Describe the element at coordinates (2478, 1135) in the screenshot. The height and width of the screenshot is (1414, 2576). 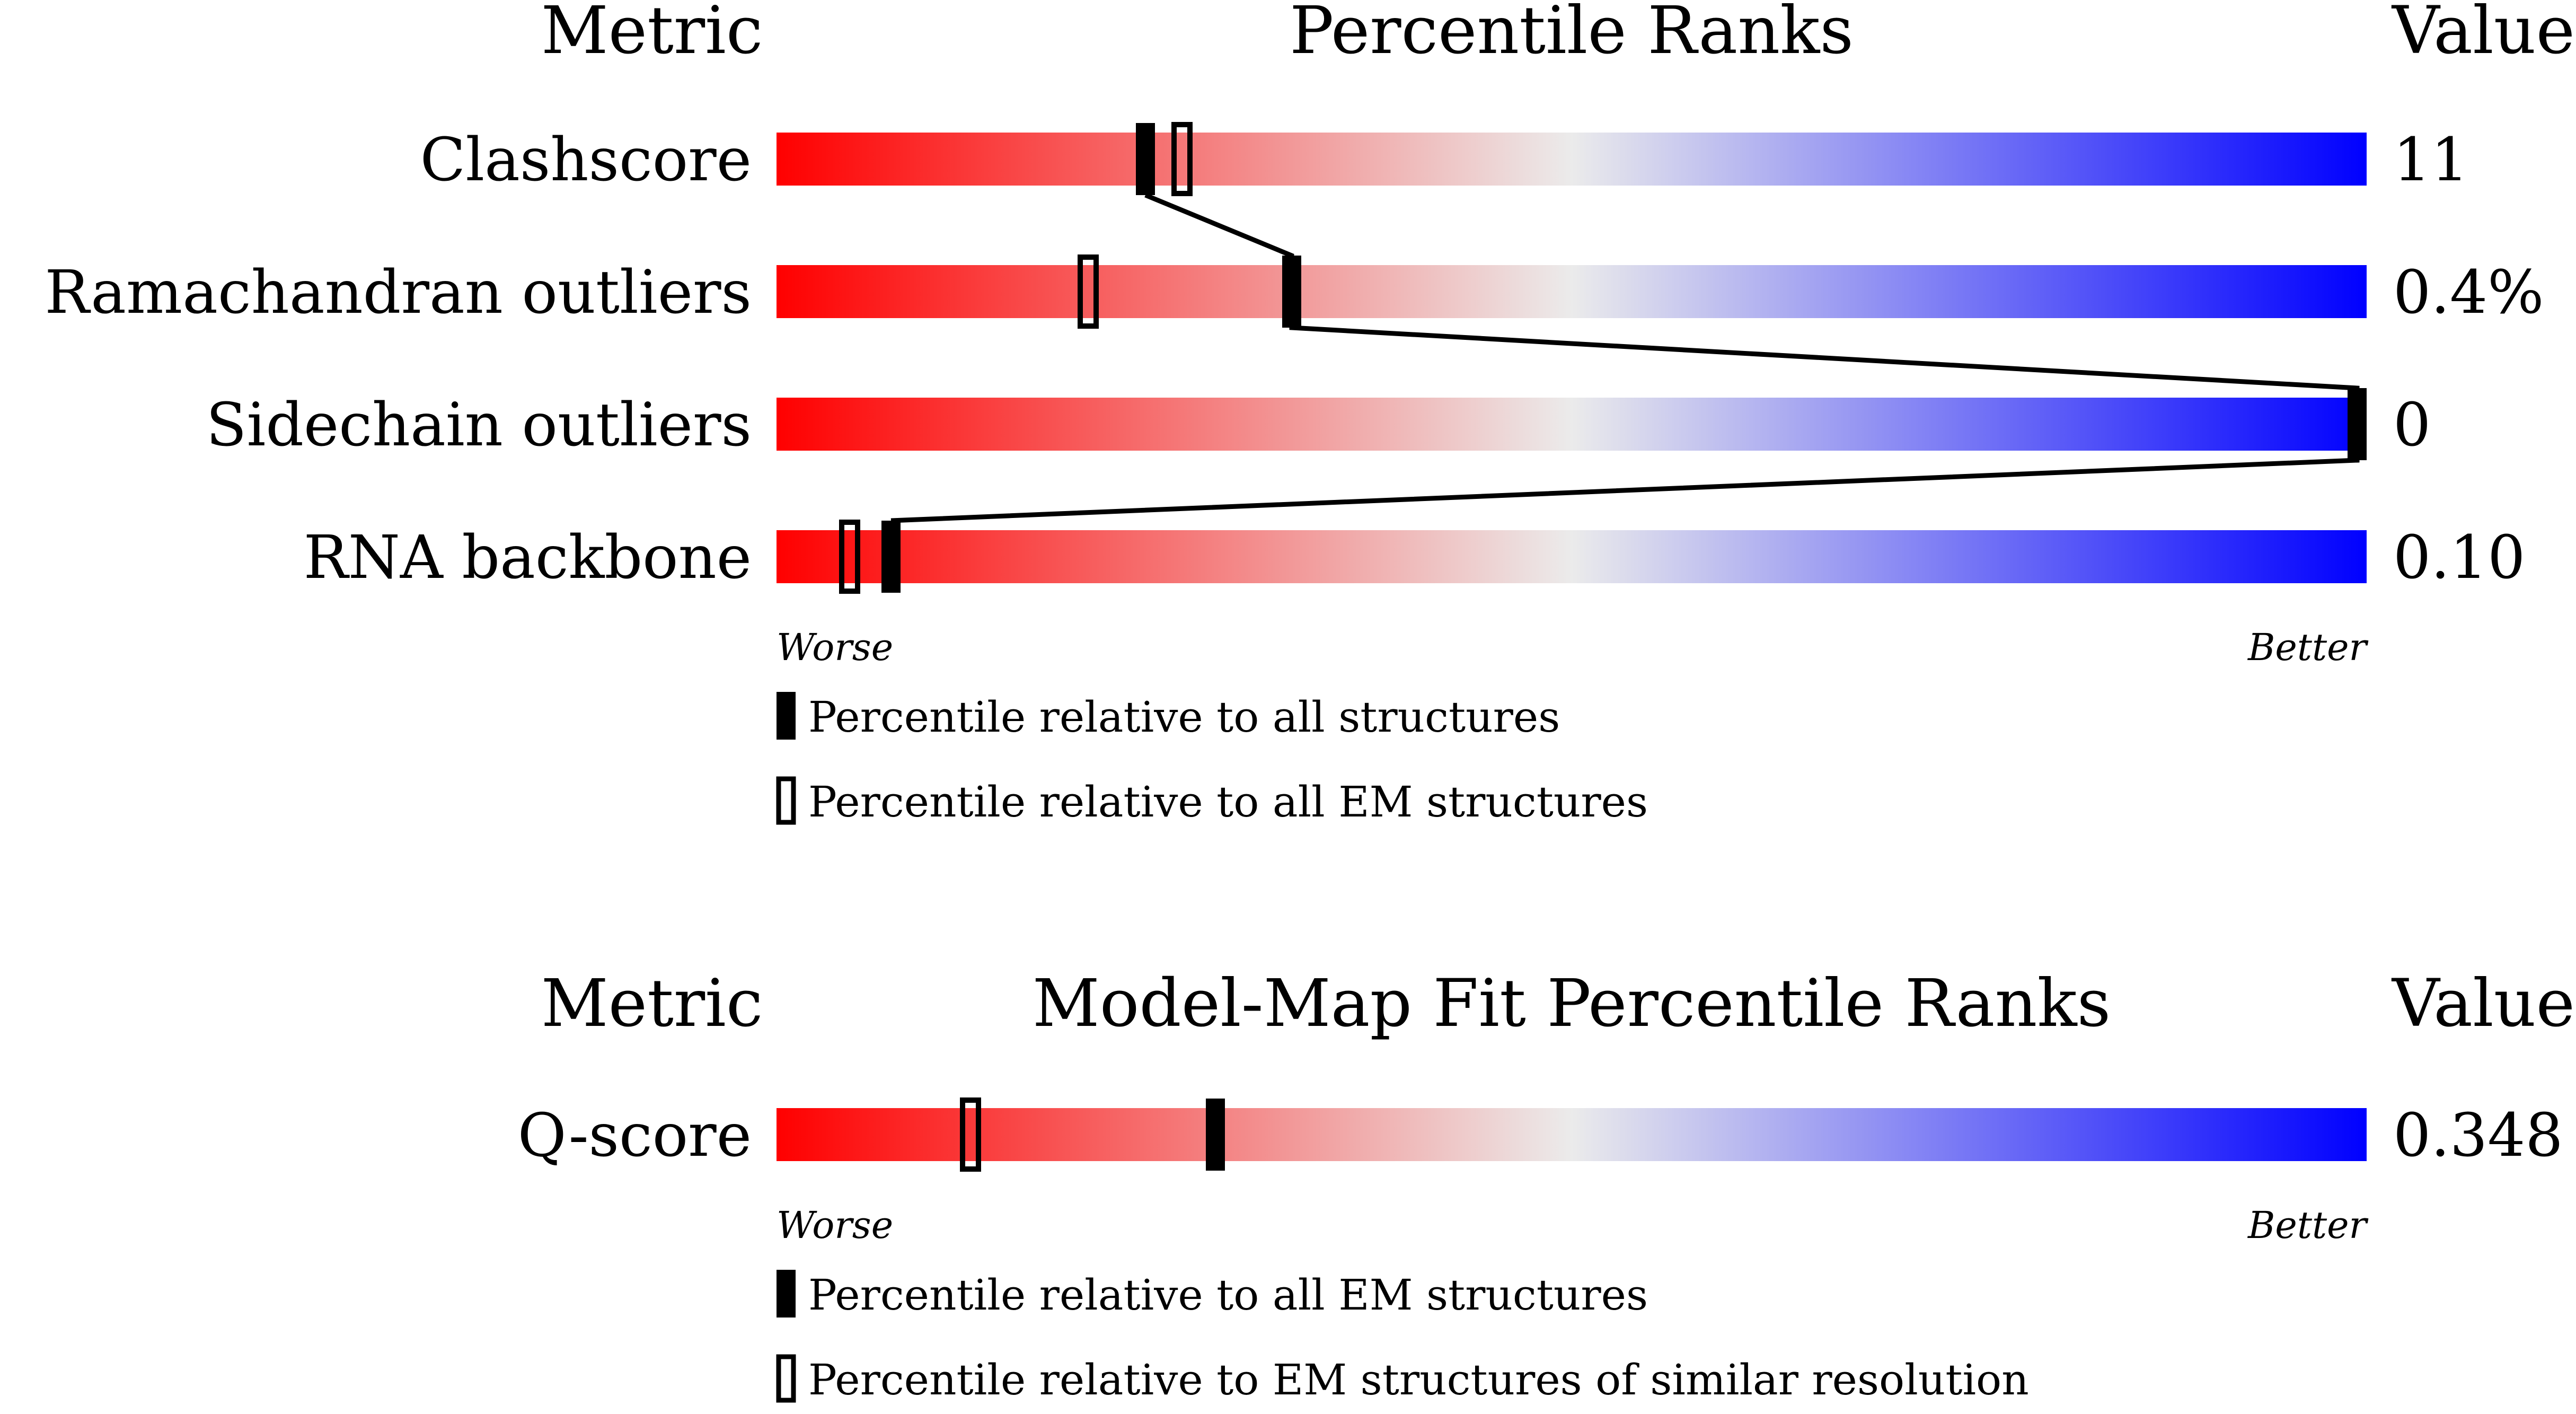
I see `metric-value: 0.348` at that location.